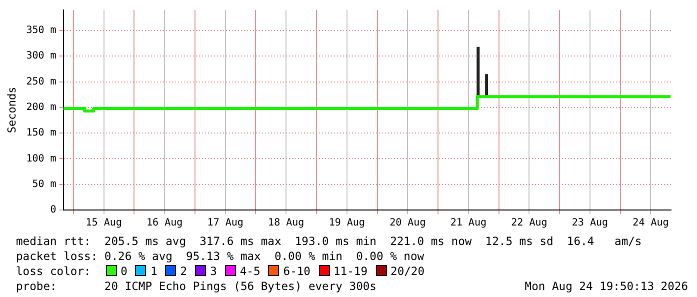 The height and width of the screenshot is (297, 697). I want to click on y-tick-label: 250 m, so click(41, 82).